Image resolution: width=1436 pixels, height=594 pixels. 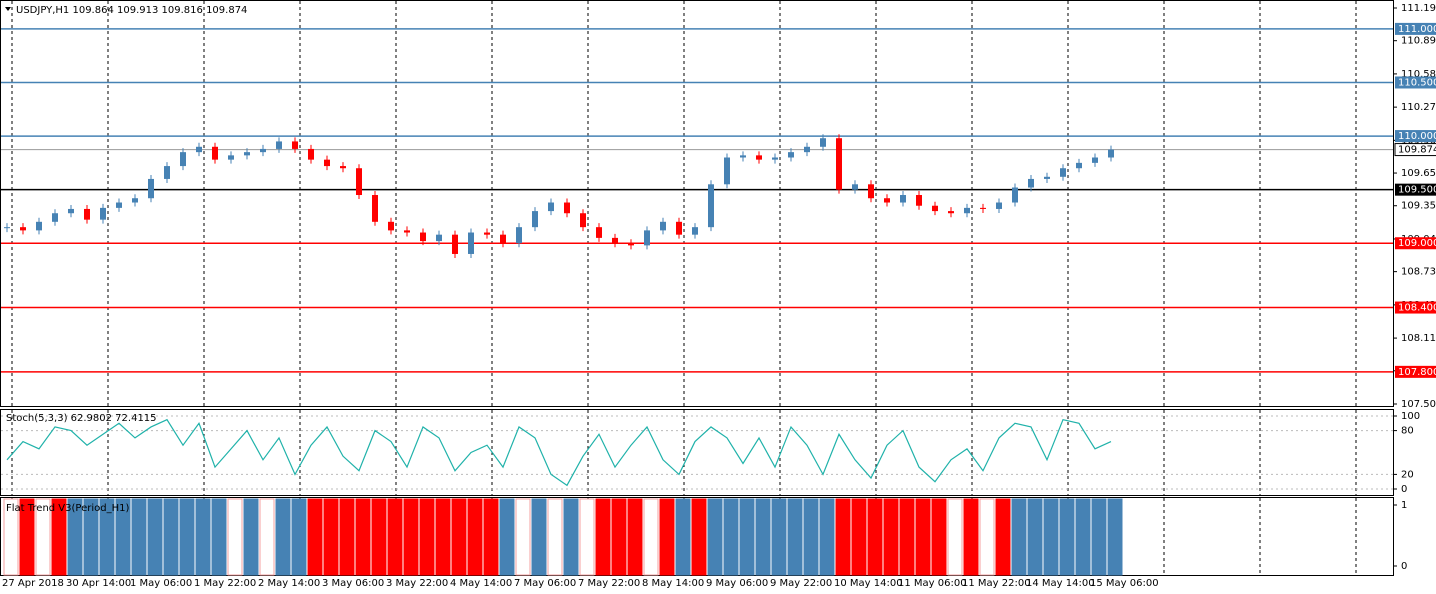 What do you see at coordinates (1415, 150) in the screenshot?
I see `current-tag` at bounding box center [1415, 150].